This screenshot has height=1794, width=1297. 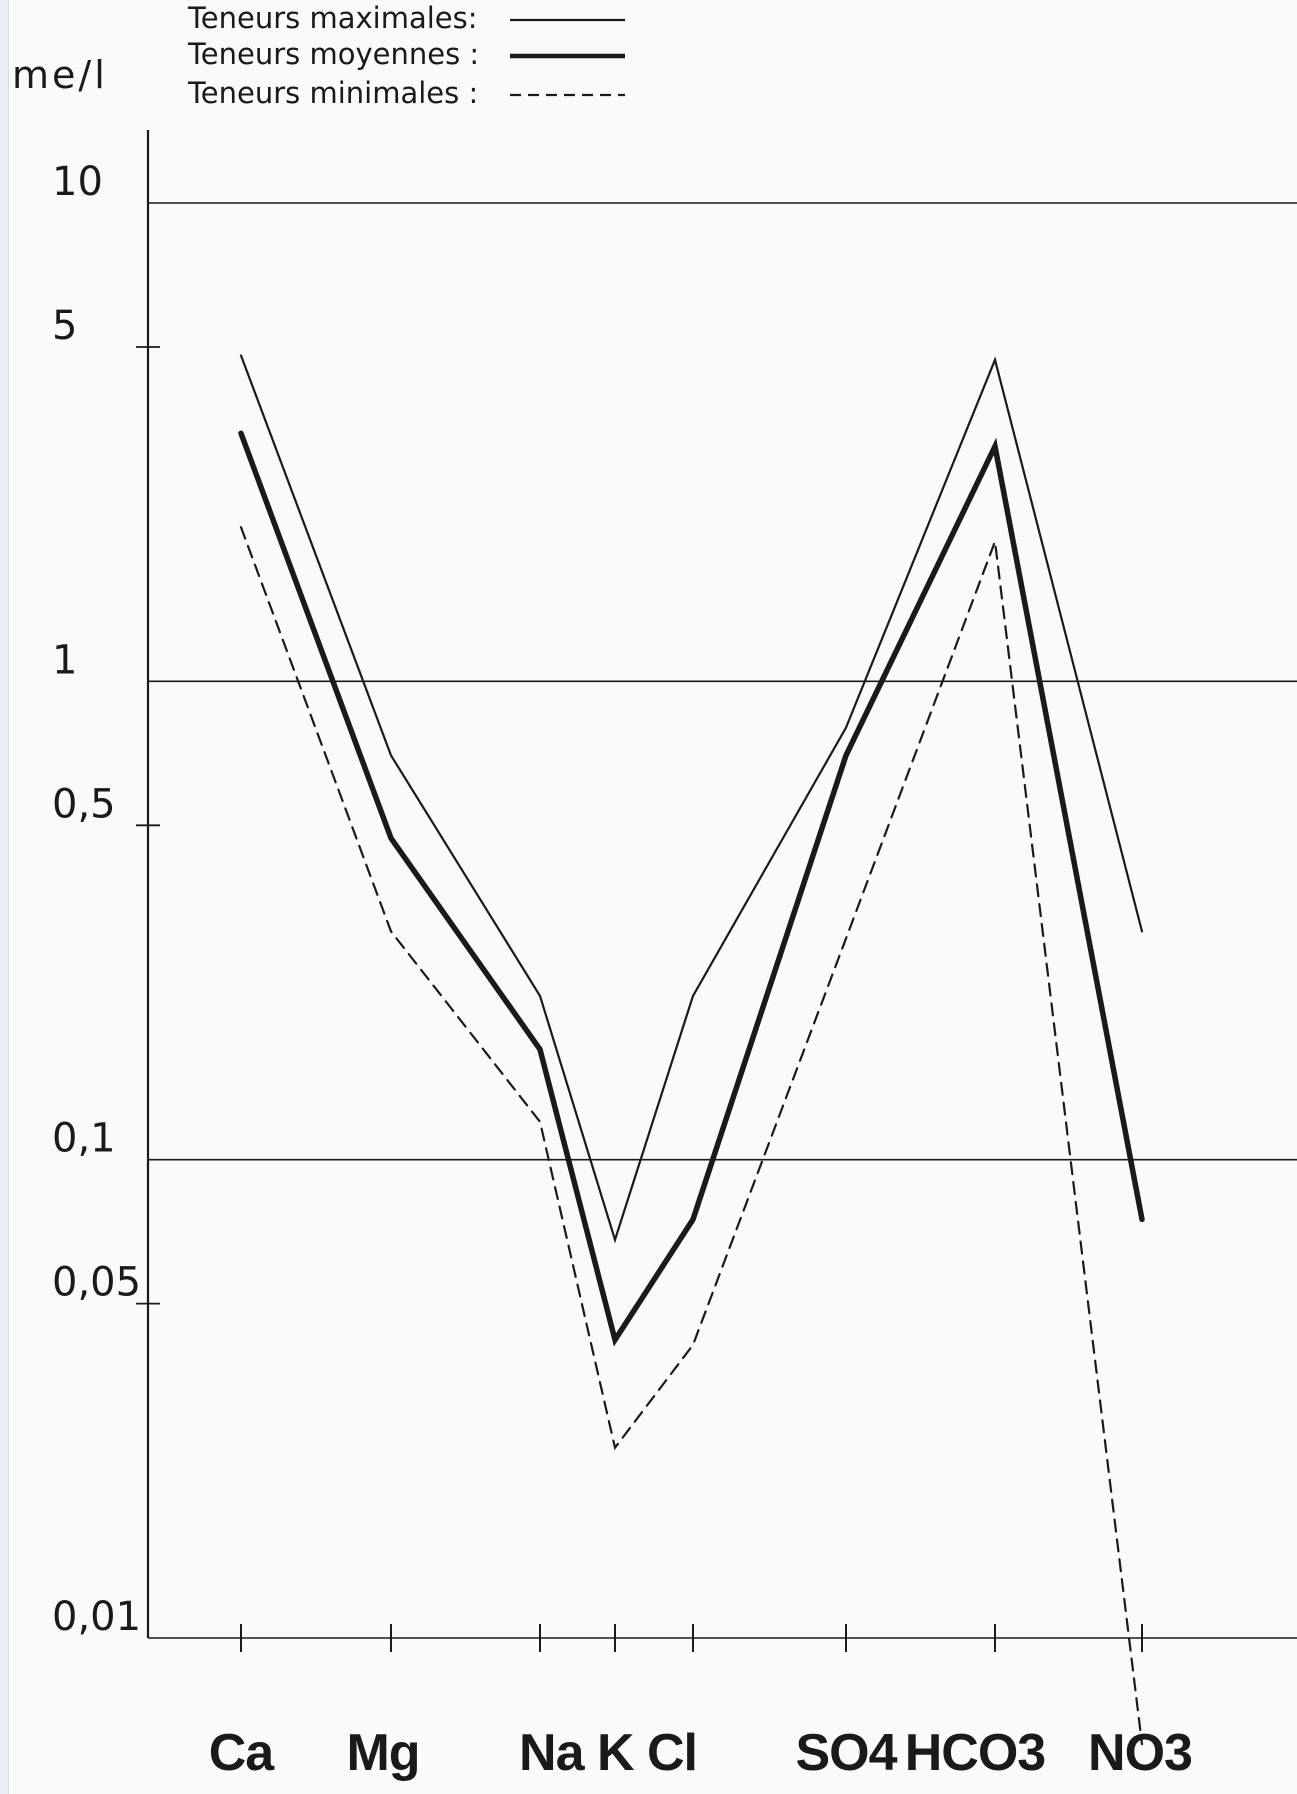 What do you see at coordinates (106, 899) in the screenshot?
I see `y-ticks: 10 5 1 0,5 0,1 0,05 0,01` at bounding box center [106, 899].